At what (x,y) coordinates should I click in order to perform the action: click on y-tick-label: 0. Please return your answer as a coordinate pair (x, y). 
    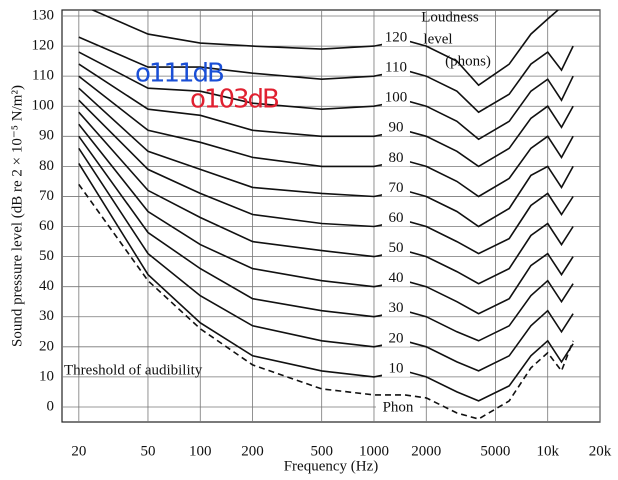
    Looking at the image, I should click on (51, 406).